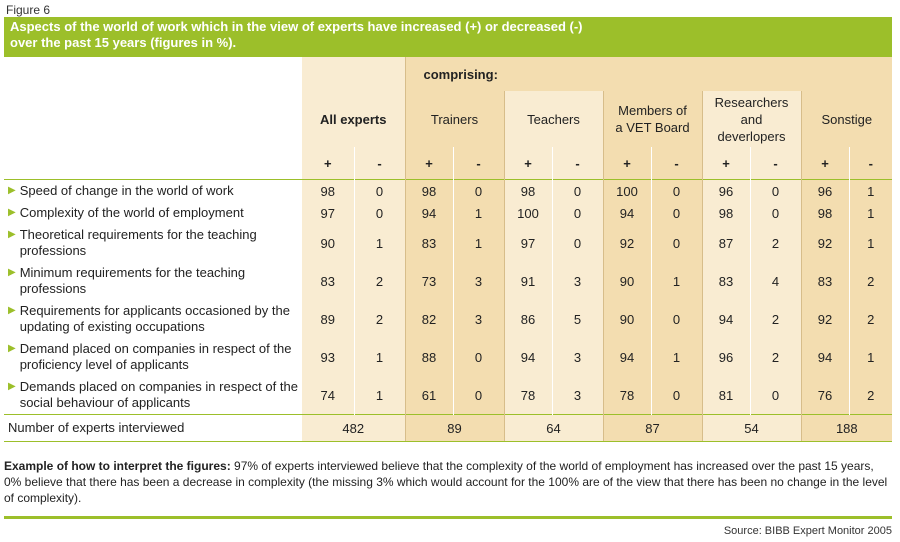 The width and height of the screenshot is (900, 542). What do you see at coordinates (553, 428) in the screenshot?
I see `total-teachers: 64` at bounding box center [553, 428].